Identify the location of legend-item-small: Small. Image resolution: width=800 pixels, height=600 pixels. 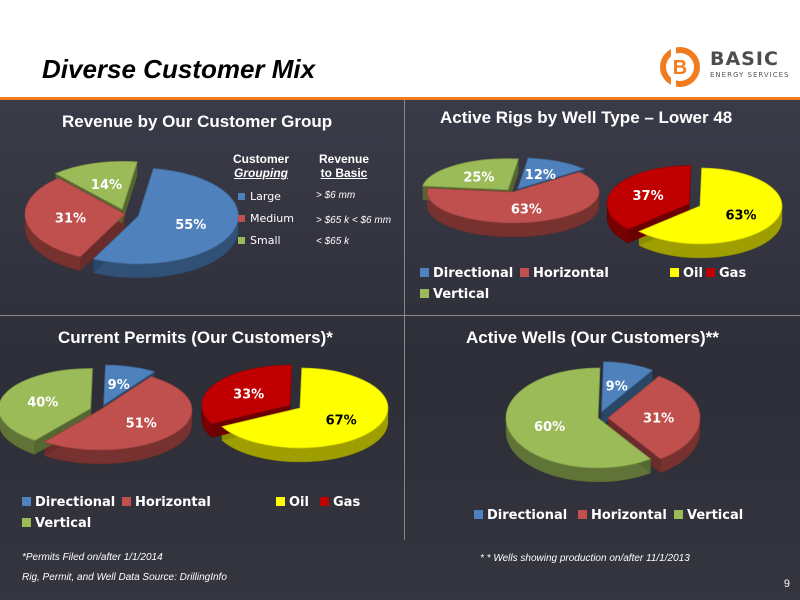
(259, 240).